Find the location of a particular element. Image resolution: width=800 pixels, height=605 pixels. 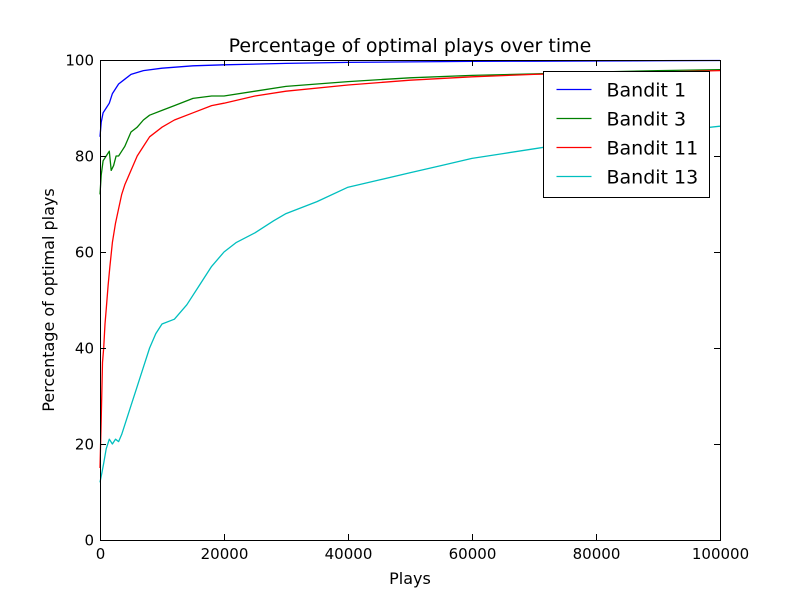

y-tick-label: 60 is located at coordinates (84, 253).